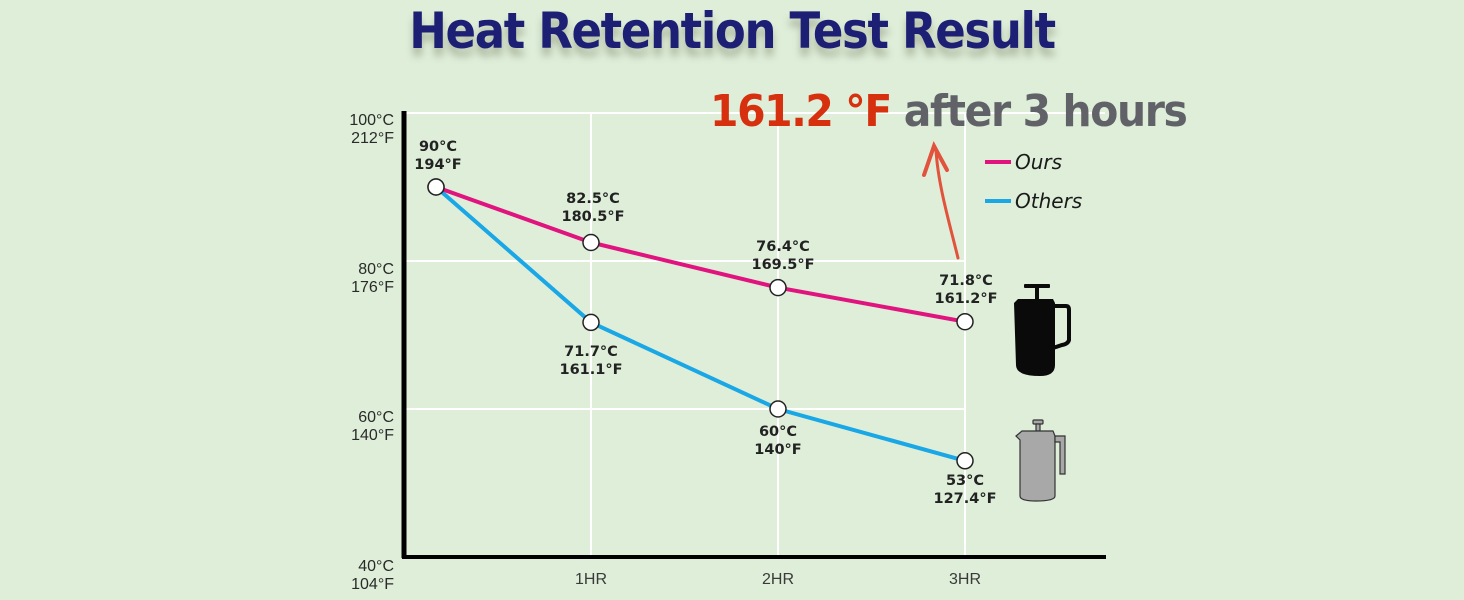  I want to click on legend-swatch-ours, so click(998, 162).